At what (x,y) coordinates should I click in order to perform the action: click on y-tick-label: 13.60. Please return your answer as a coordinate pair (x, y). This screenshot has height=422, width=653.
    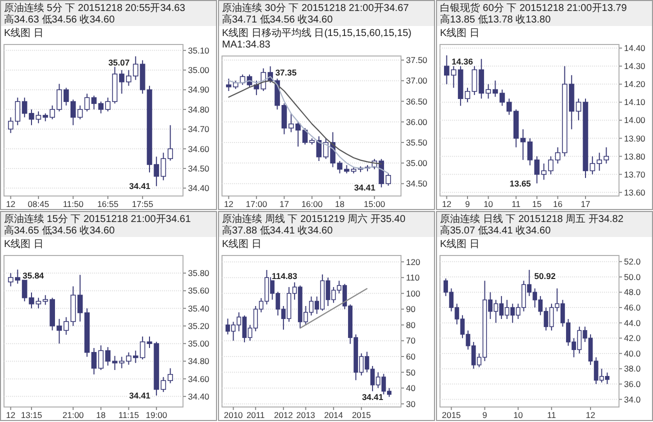
    Looking at the image, I should click on (635, 192).